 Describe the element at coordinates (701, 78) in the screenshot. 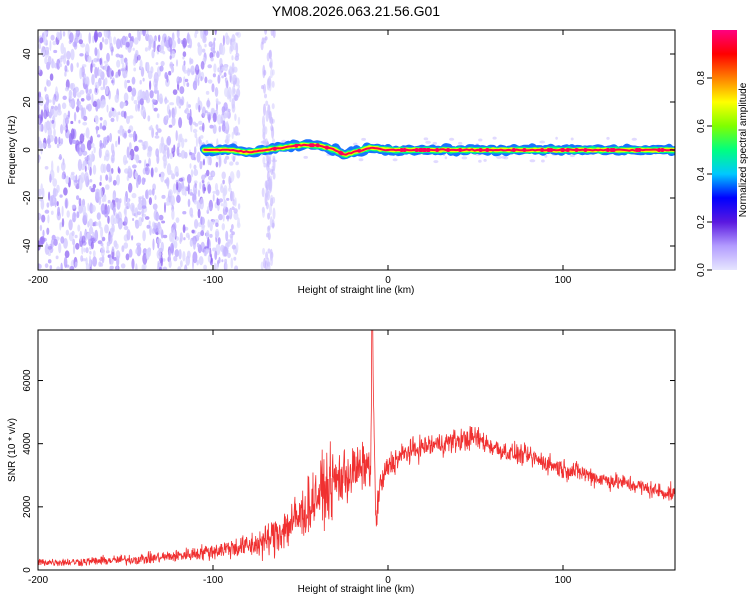

I see `colorbar-tick-label: 0.8` at that location.